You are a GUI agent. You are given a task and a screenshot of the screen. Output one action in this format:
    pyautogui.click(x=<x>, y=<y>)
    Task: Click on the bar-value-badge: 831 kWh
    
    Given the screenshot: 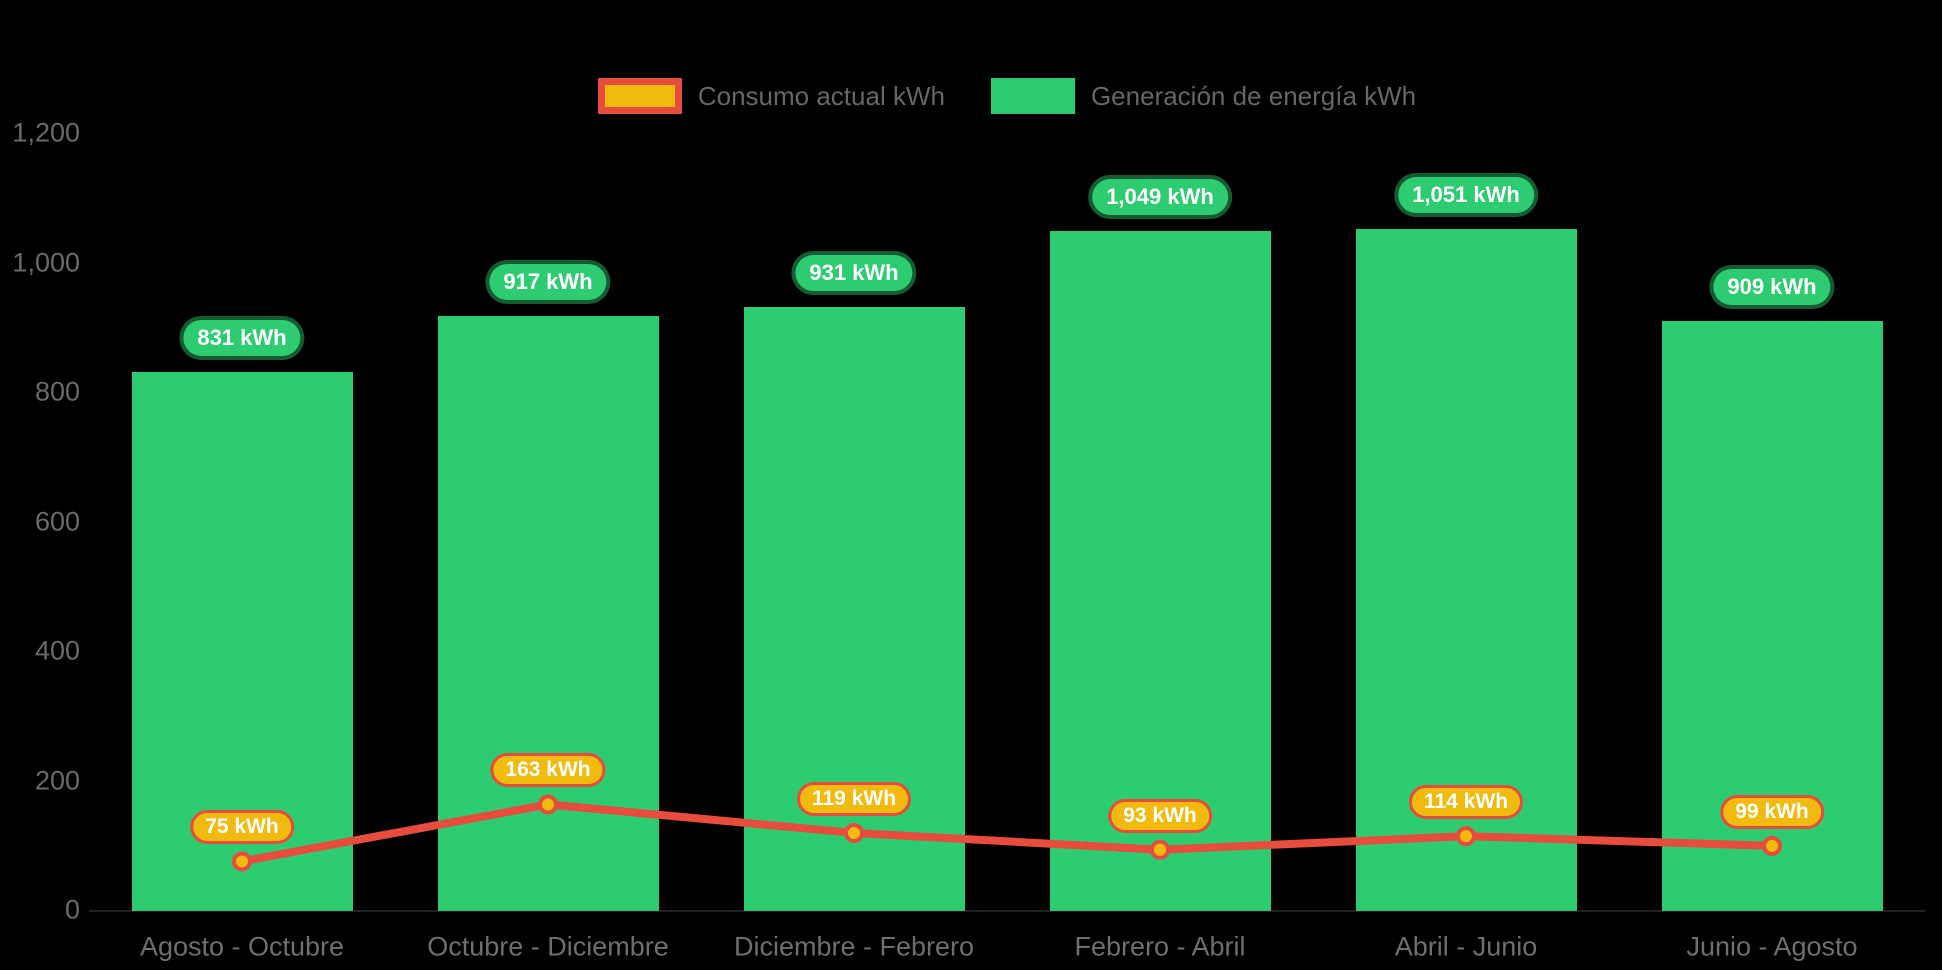 What is the action you would take?
    pyautogui.click(x=242, y=337)
    